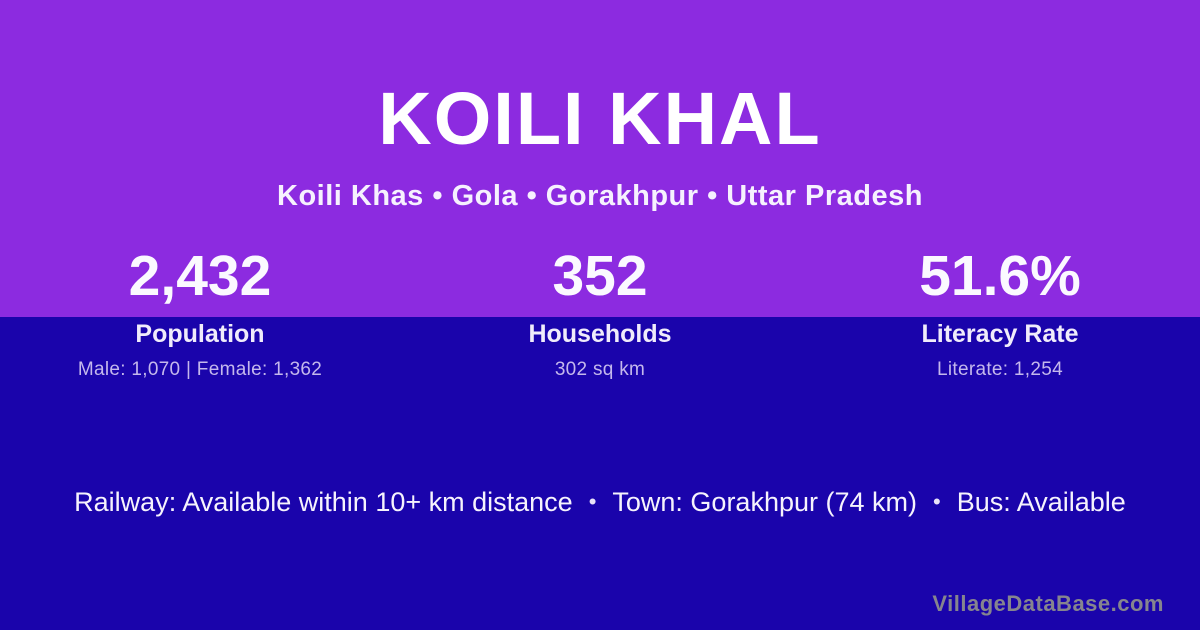  Describe the element at coordinates (600, 276) in the screenshot. I see `households-value: 352` at that location.